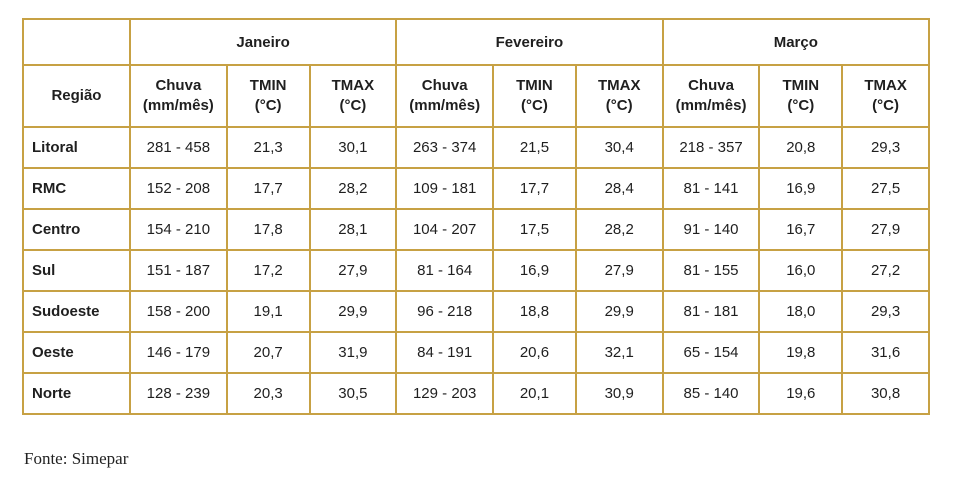 The width and height of the screenshot is (962, 487). I want to click on value-cell: 20,3, so click(268, 393).